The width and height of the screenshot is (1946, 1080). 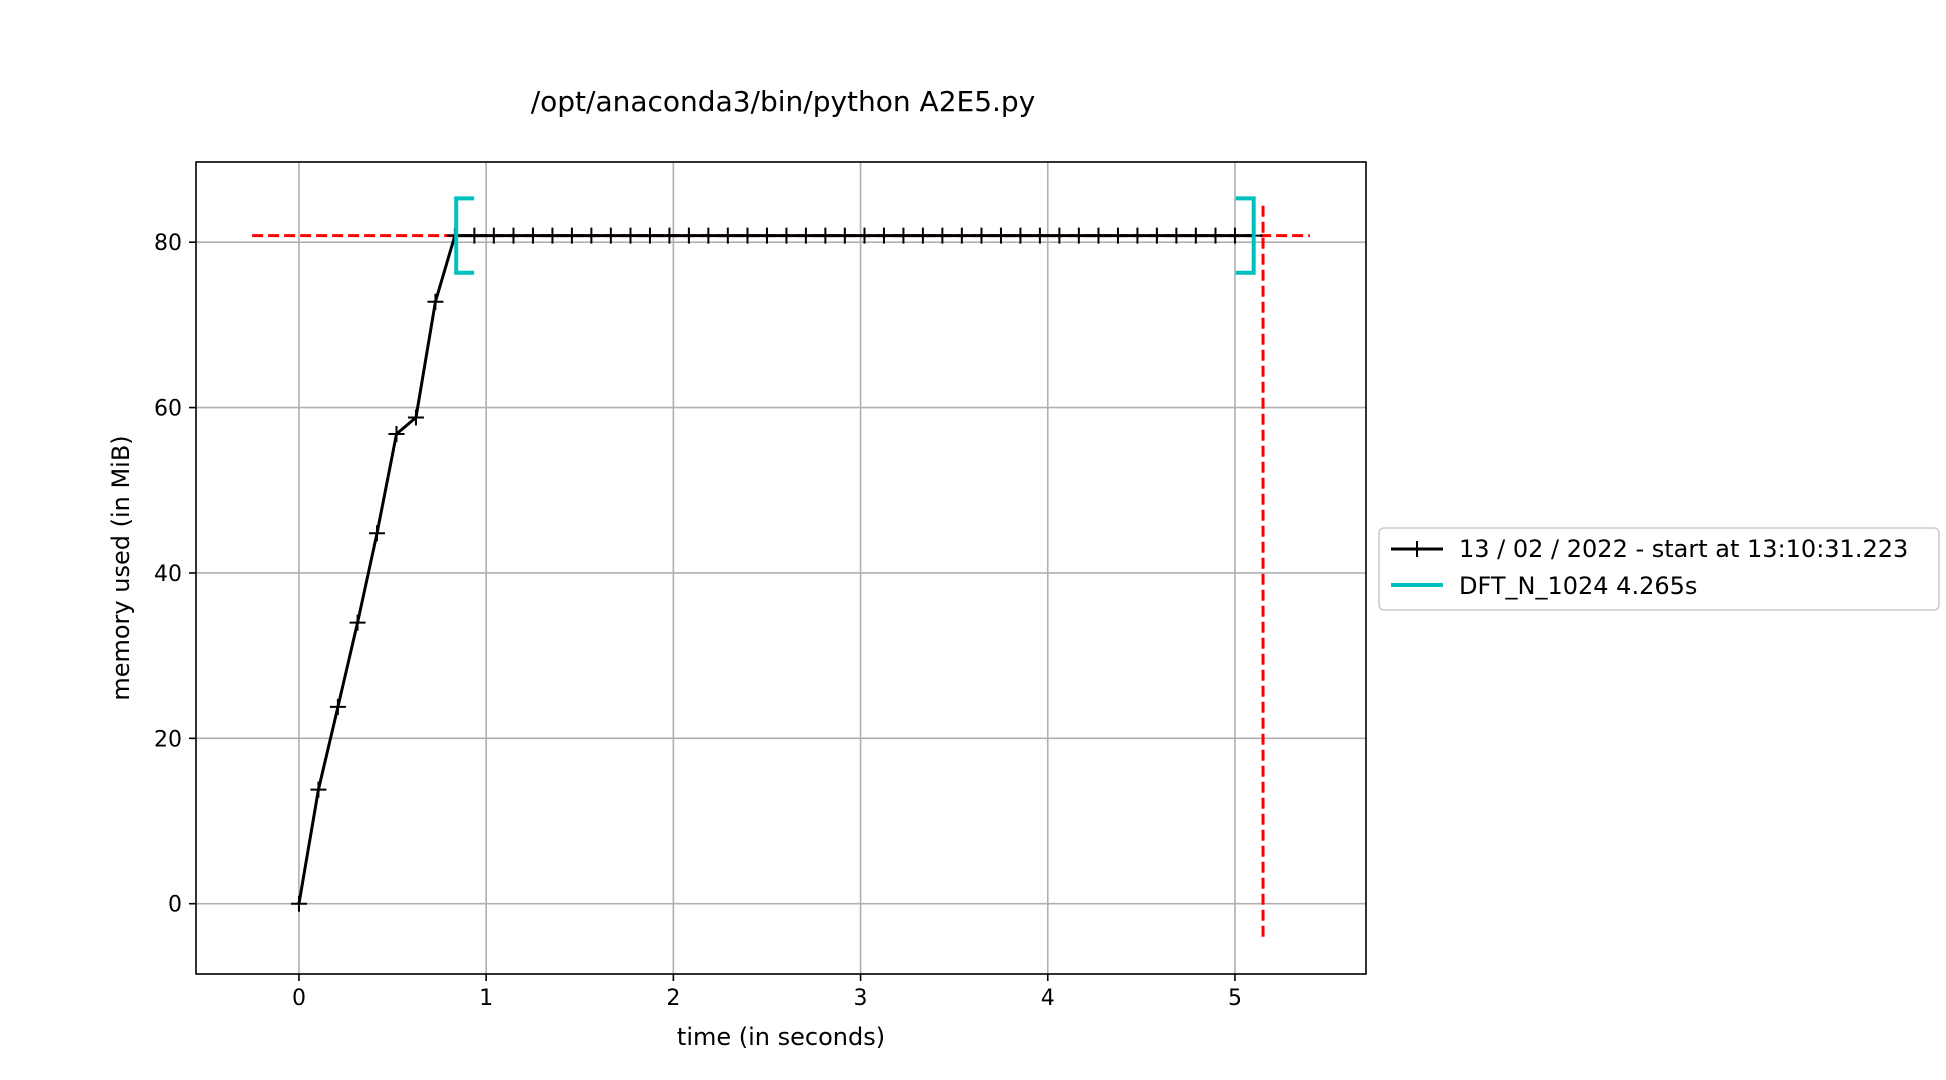 I want to click on legend-box, so click(x=1659, y=569).